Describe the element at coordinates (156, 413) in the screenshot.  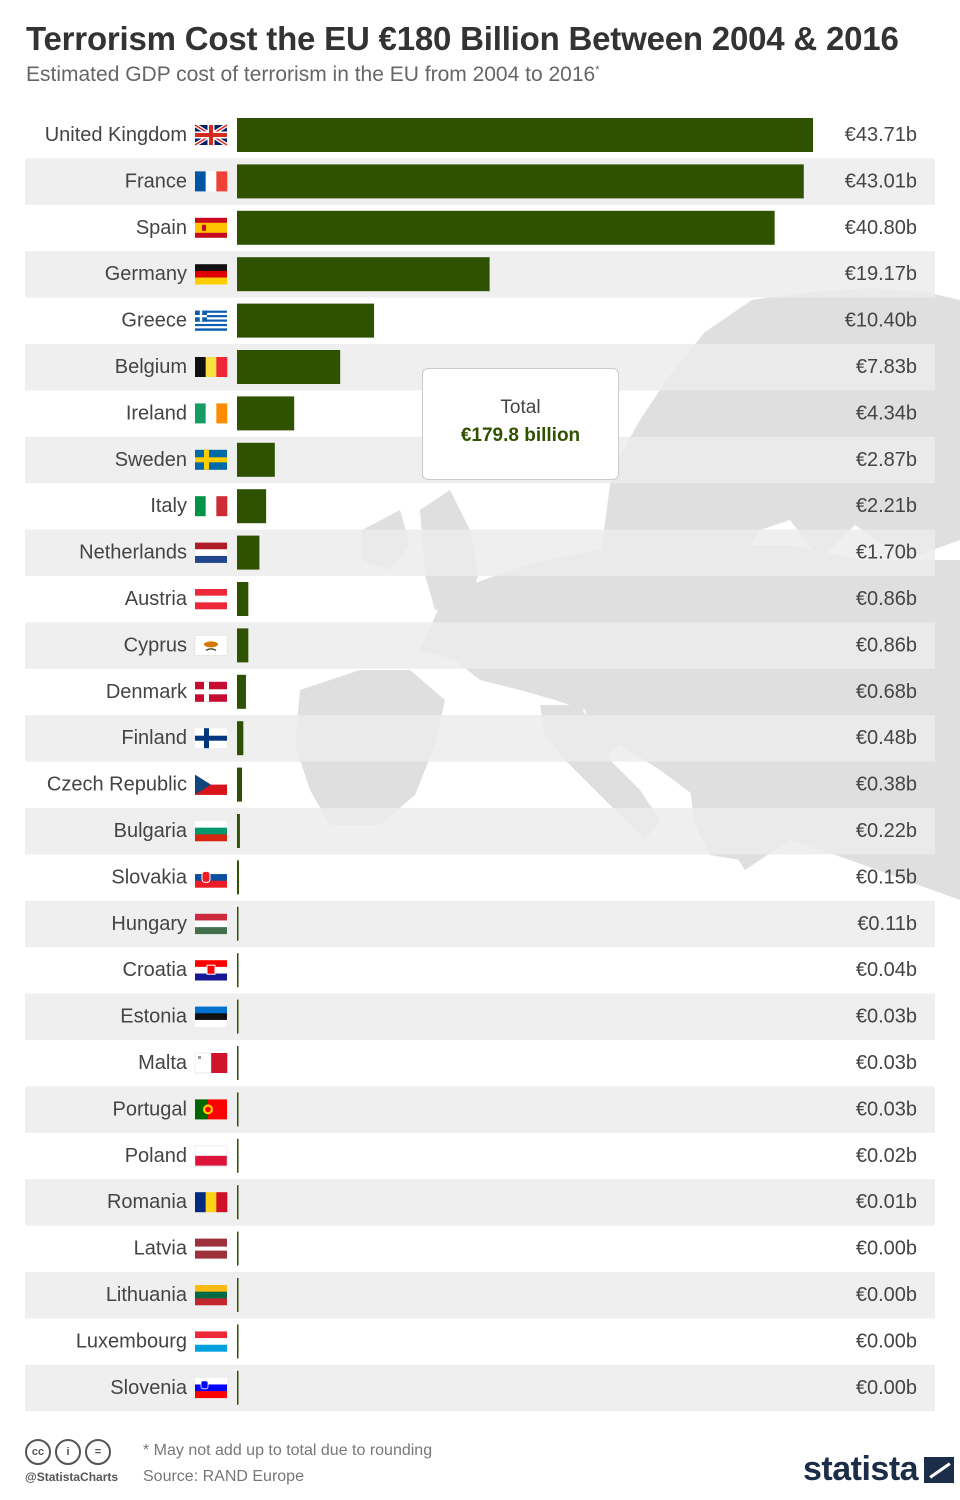
I see `category-label-ireland: Ireland` at that location.